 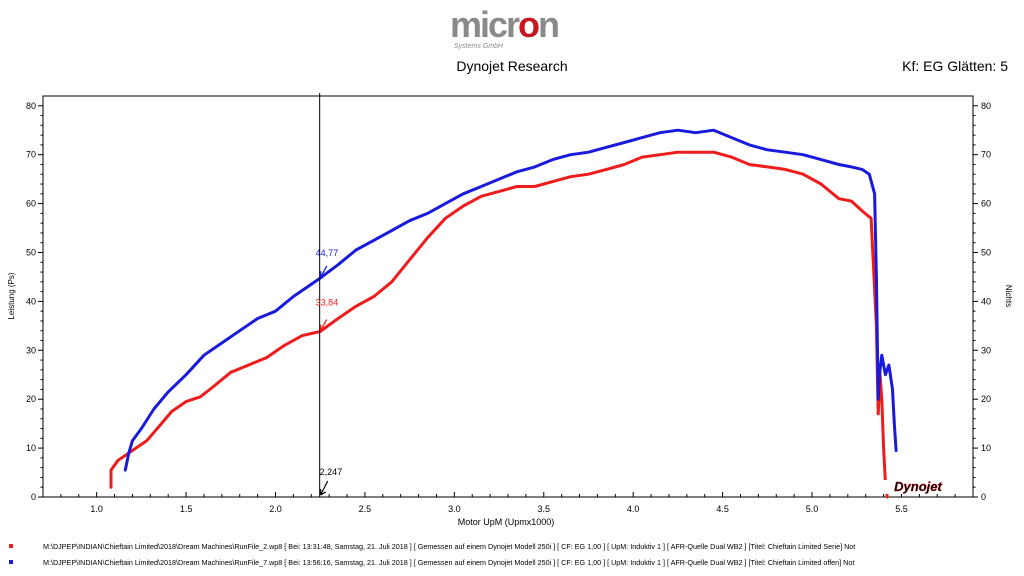 What do you see at coordinates (986, 155) in the screenshot?
I see `y2-tick-label: 70` at bounding box center [986, 155].